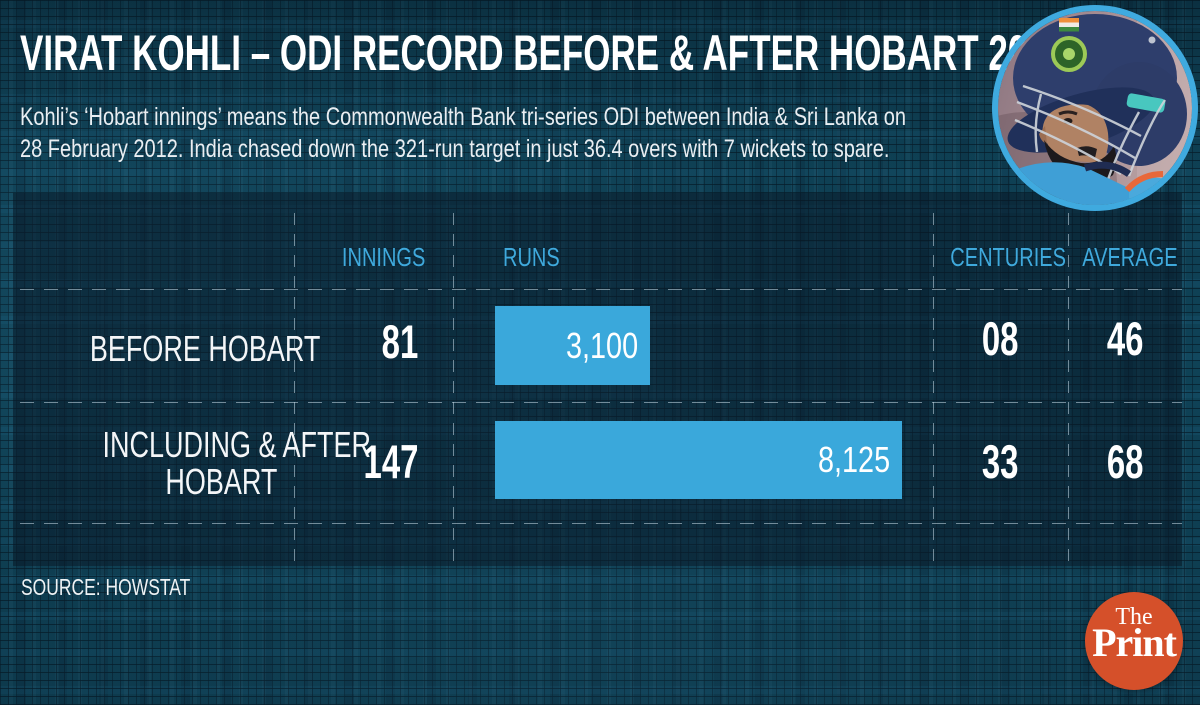 This screenshot has width=1200, height=705. Describe the element at coordinates (1069, 25) in the screenshot. I see `india-flag` at that location.